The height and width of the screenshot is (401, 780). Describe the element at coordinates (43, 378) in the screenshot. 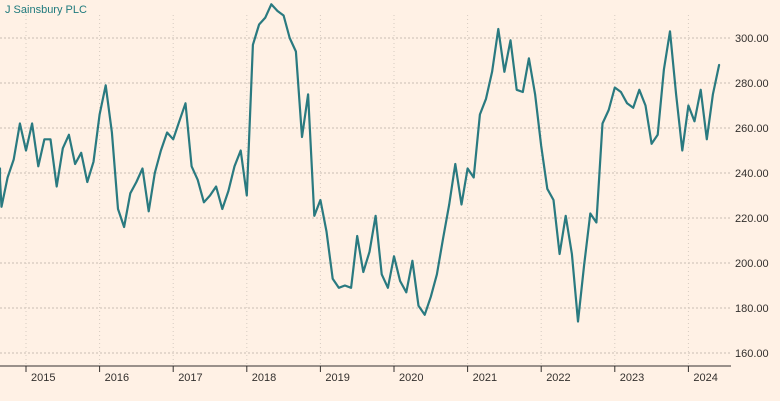

I see `x-tick-label: 2015` at that location.